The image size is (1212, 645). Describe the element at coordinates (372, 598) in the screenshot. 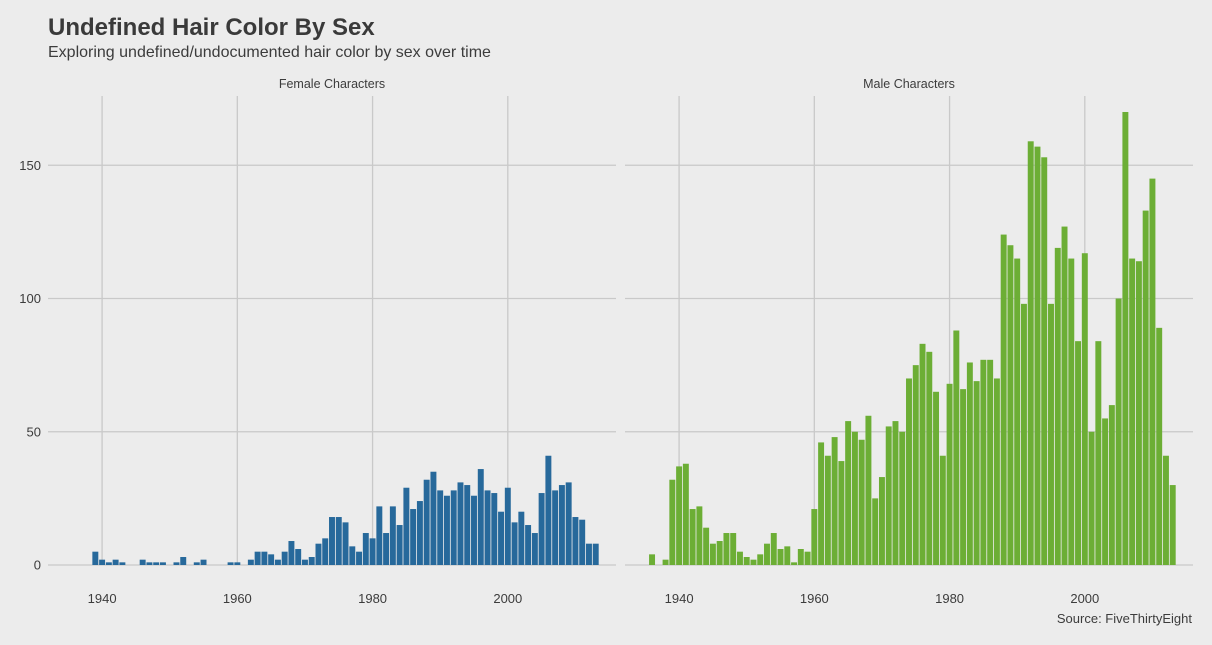

I see `x-tick-label: 1980` at that location.